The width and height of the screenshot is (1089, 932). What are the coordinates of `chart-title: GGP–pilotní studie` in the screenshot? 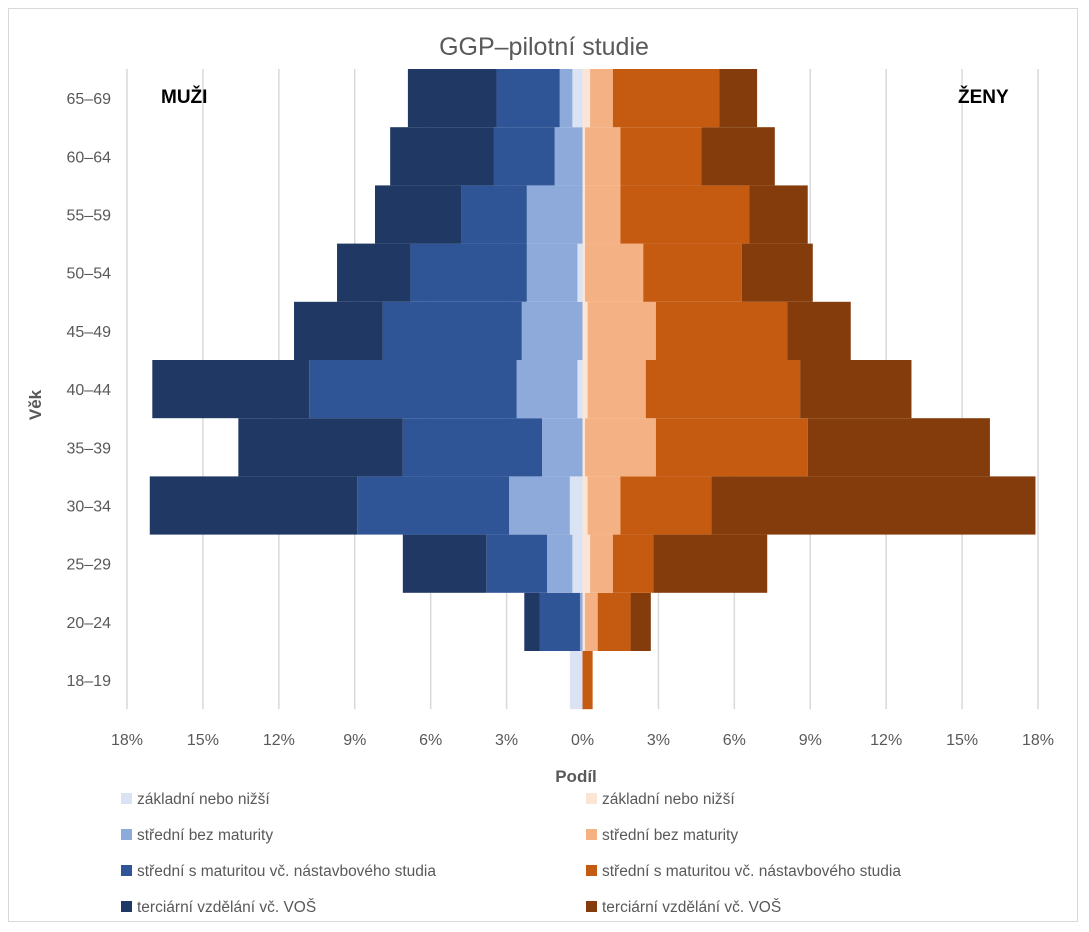 It's located at (544, 47).